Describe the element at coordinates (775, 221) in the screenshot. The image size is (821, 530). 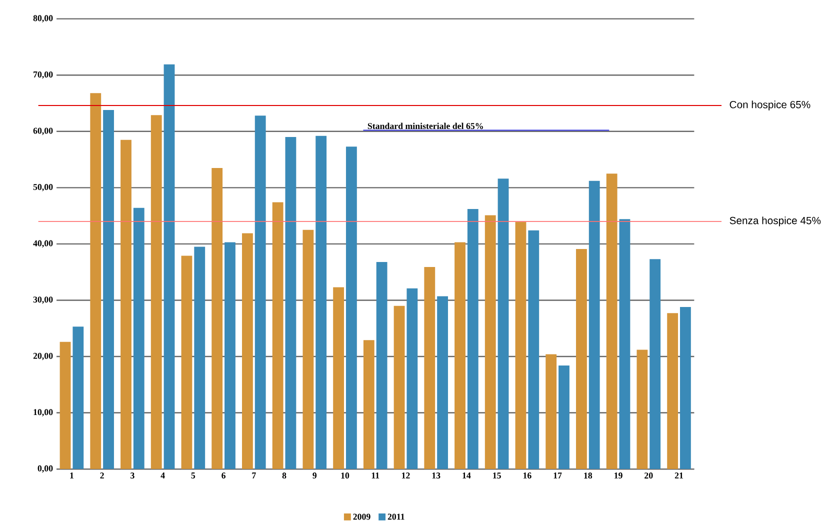
I see `ref-line-label: Senza hospice 45%` at that location.